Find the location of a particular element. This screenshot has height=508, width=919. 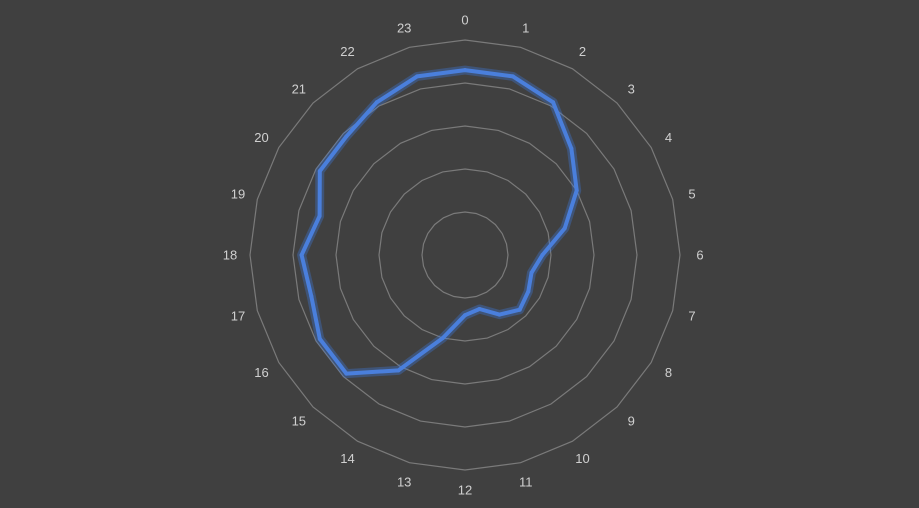

category-label-18: 18 is located at coordinates (230, 255).